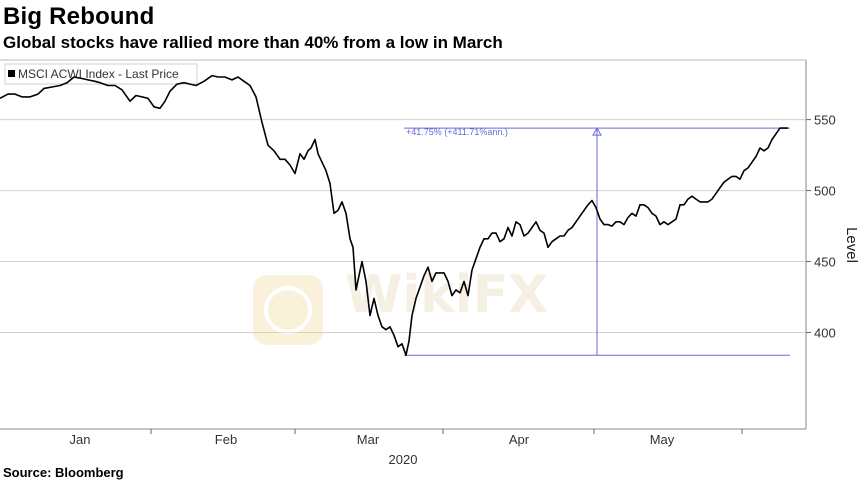  I want to click on x-tick-label: Jan, so click(80, 439).